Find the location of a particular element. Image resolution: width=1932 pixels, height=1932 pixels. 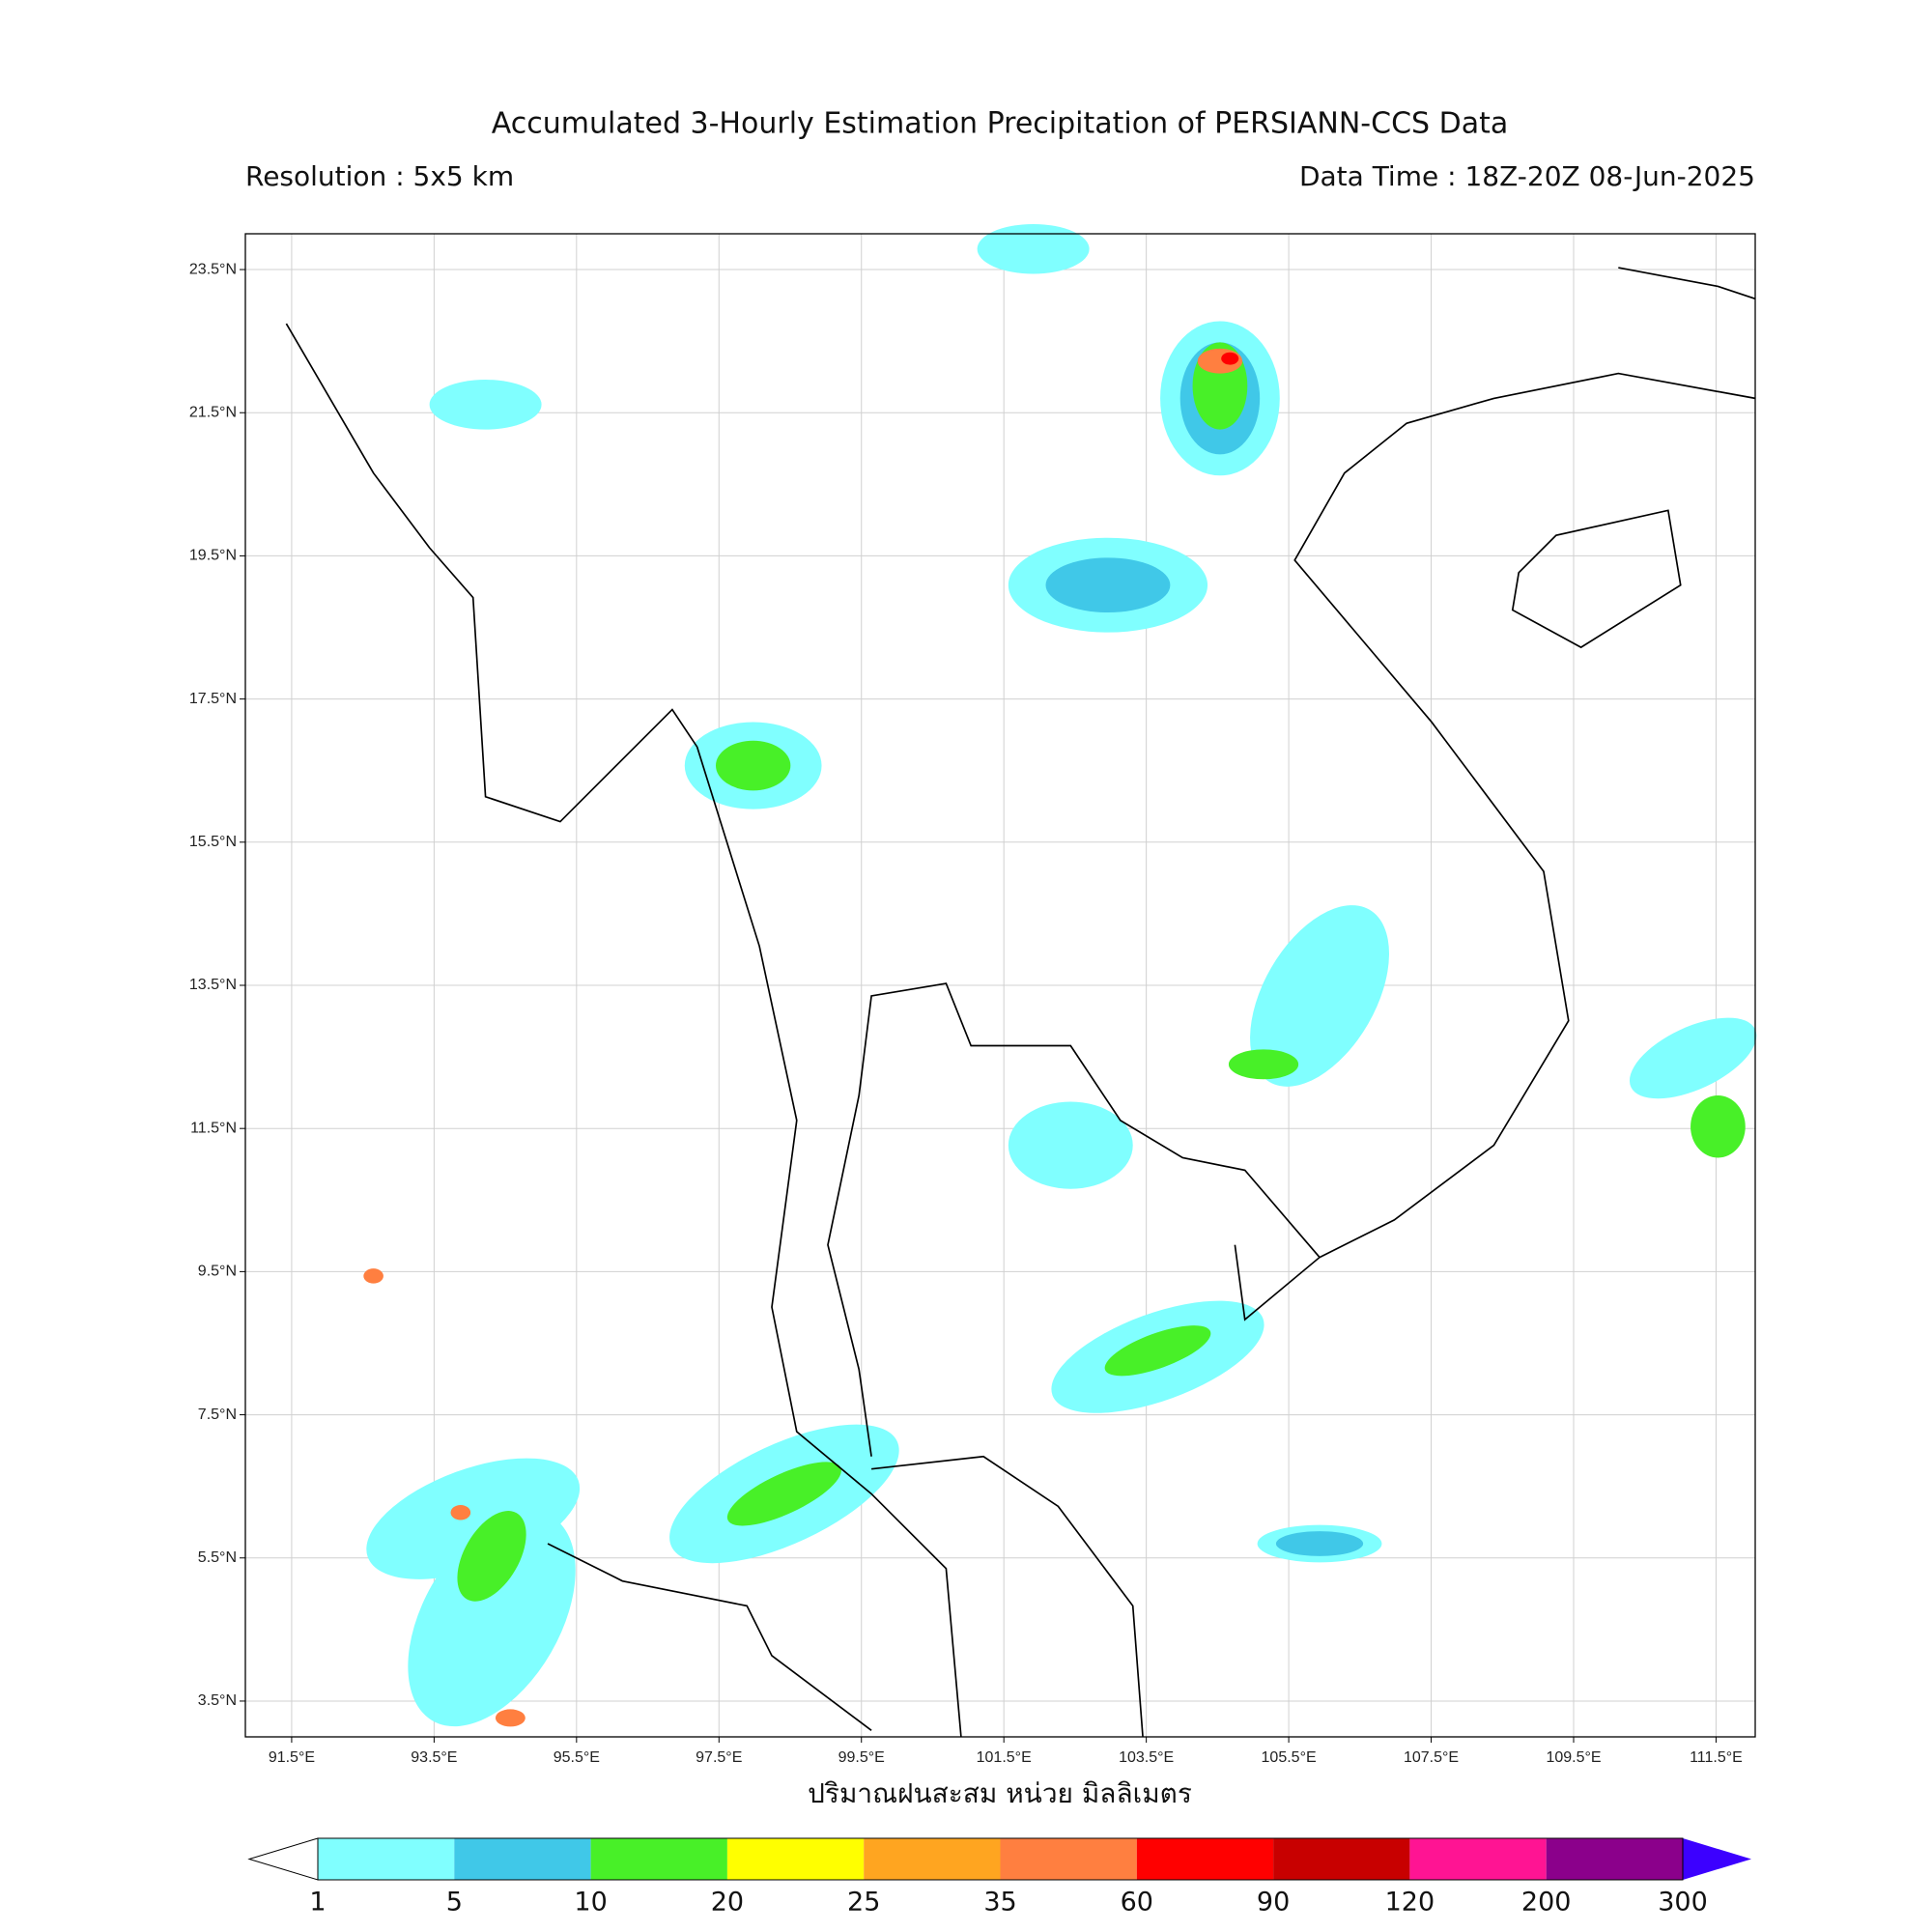

colorbar-label: 300 is located at coordinates (1683, 1903).